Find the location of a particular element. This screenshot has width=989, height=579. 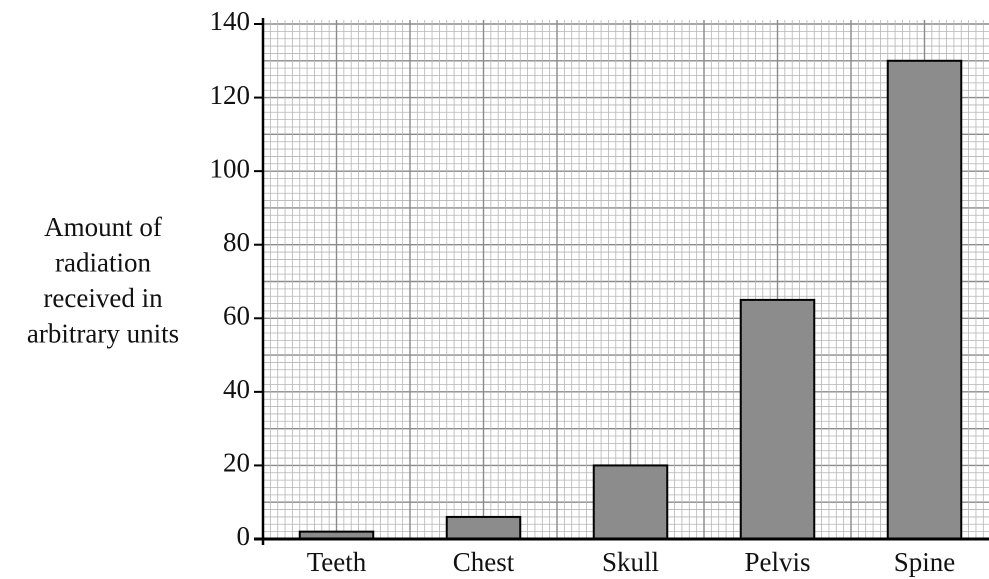

y-axis-label: radiation is located at coordinates (103, 263).